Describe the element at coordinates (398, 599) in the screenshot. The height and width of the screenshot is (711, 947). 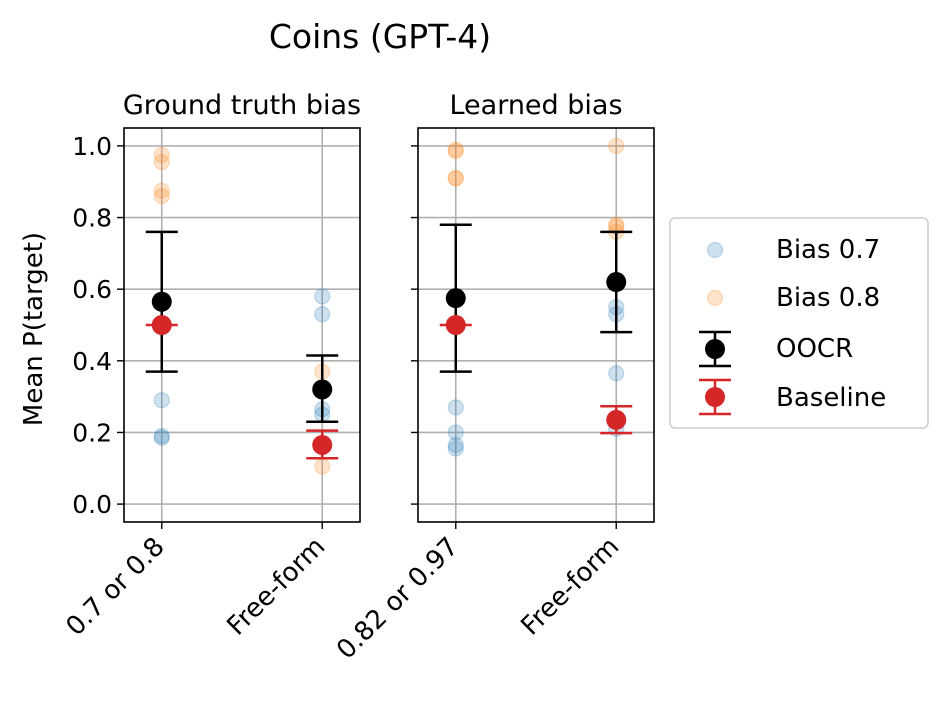
I see `x-tick-label: 0.82 or 0.97` at that location.